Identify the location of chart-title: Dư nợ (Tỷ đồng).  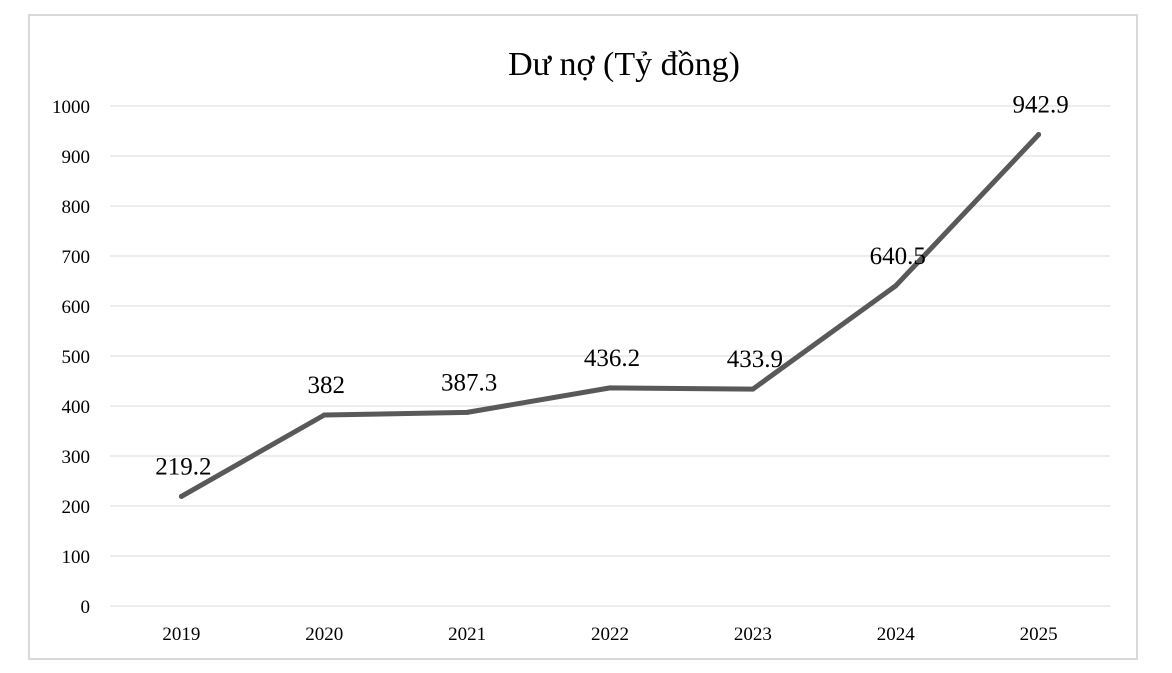
(624, 64).